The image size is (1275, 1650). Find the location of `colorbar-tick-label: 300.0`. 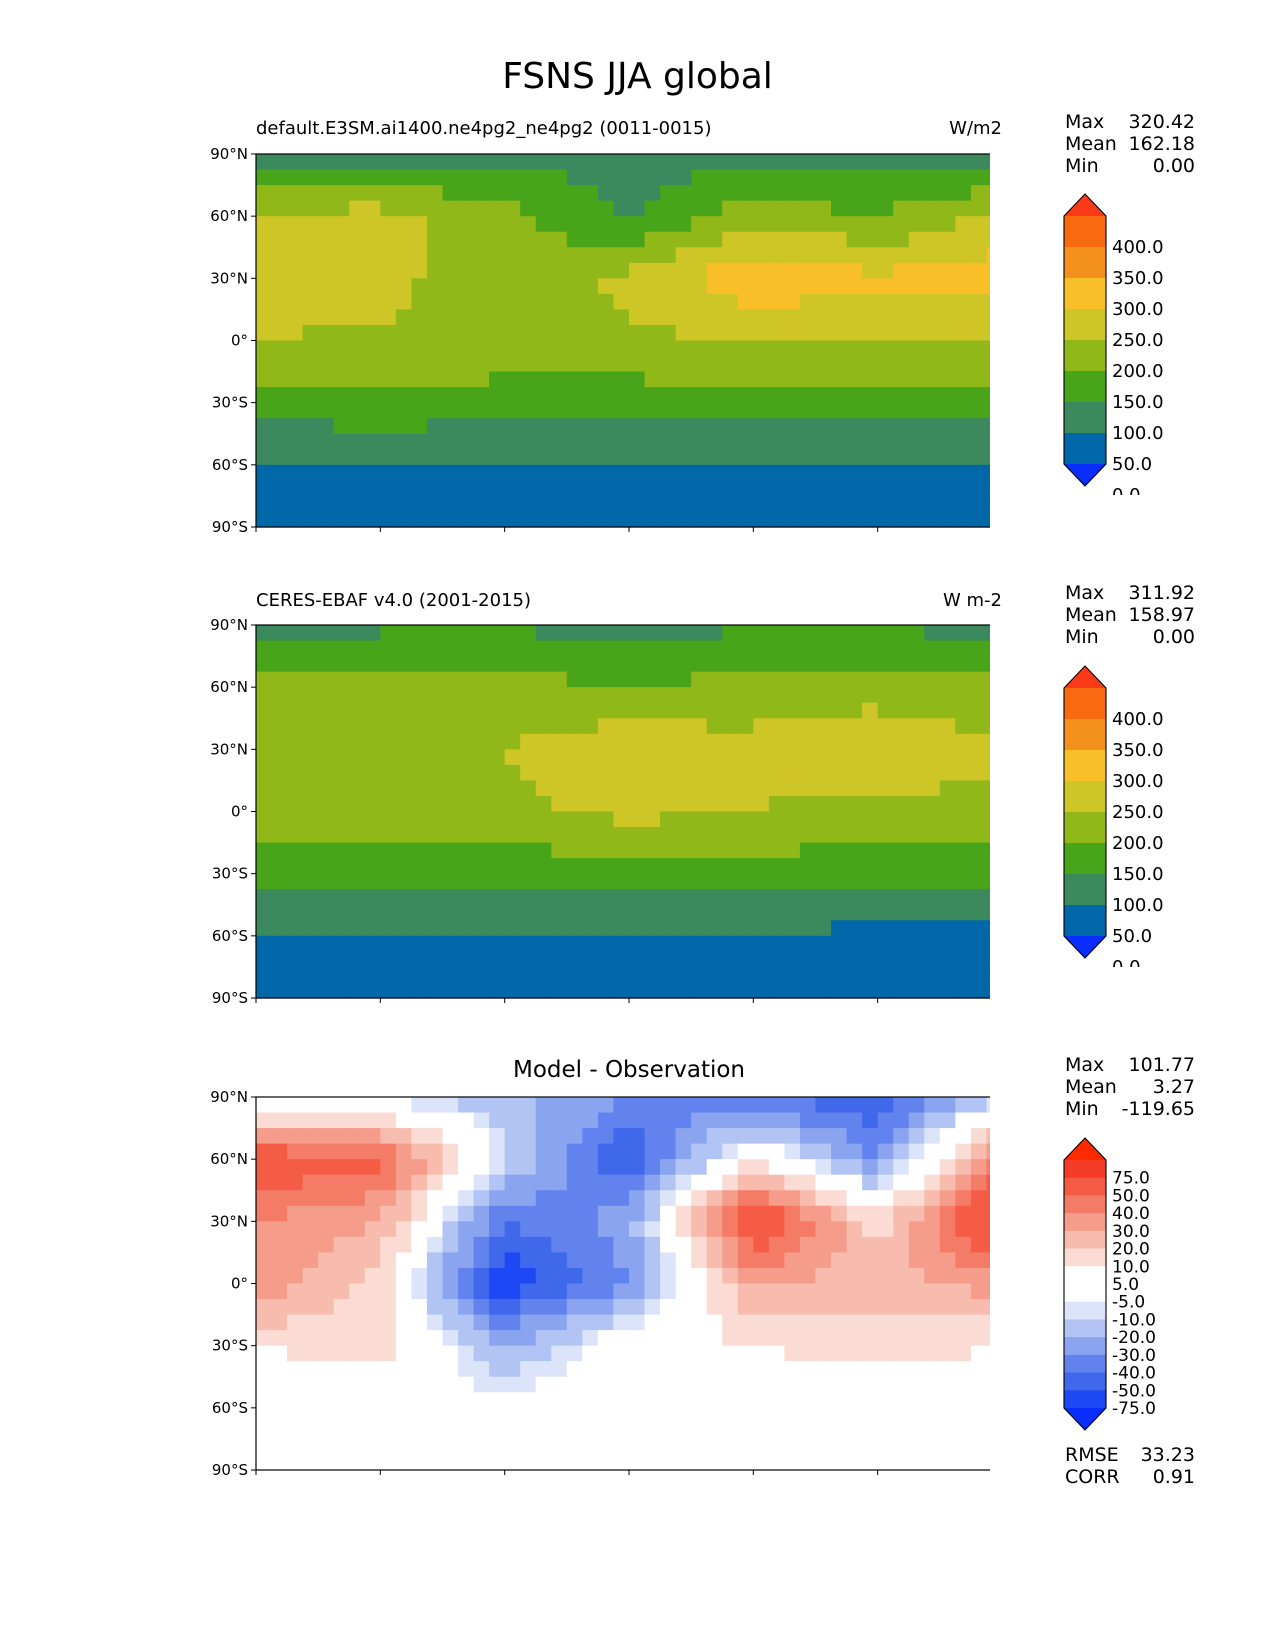

colorbar-tick-label: 300.0 is located at coordinates (1138, 781).